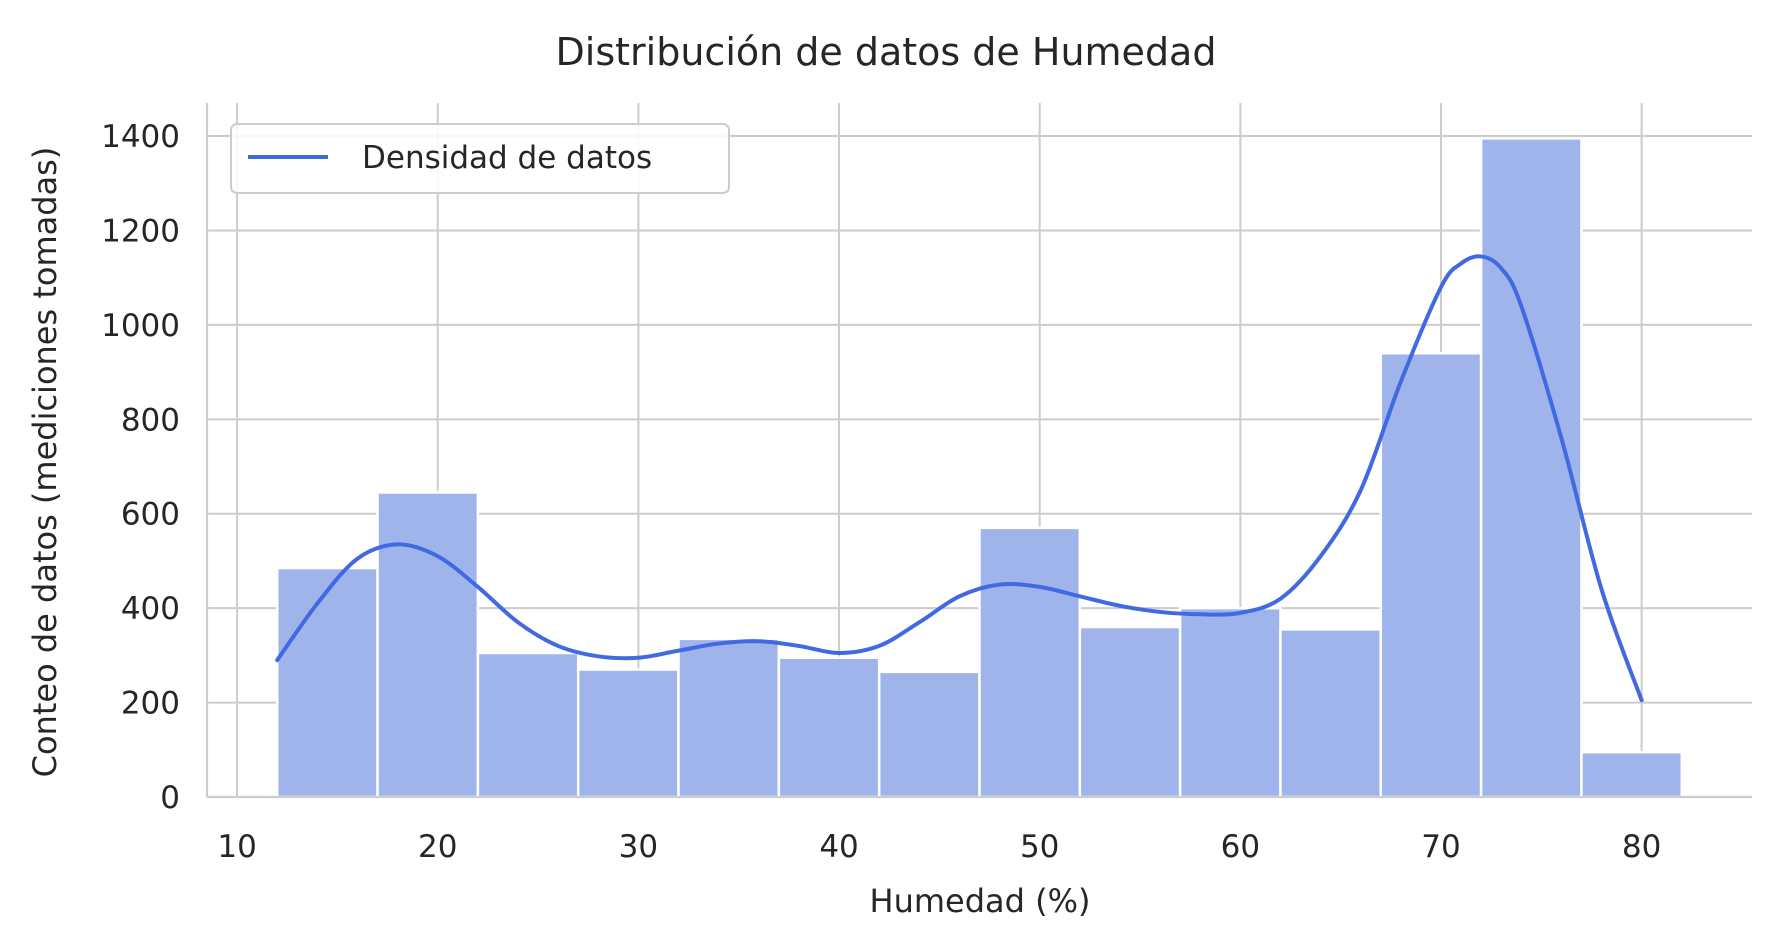  I want to click on x-tick-label: 60, so click(1240, 847).